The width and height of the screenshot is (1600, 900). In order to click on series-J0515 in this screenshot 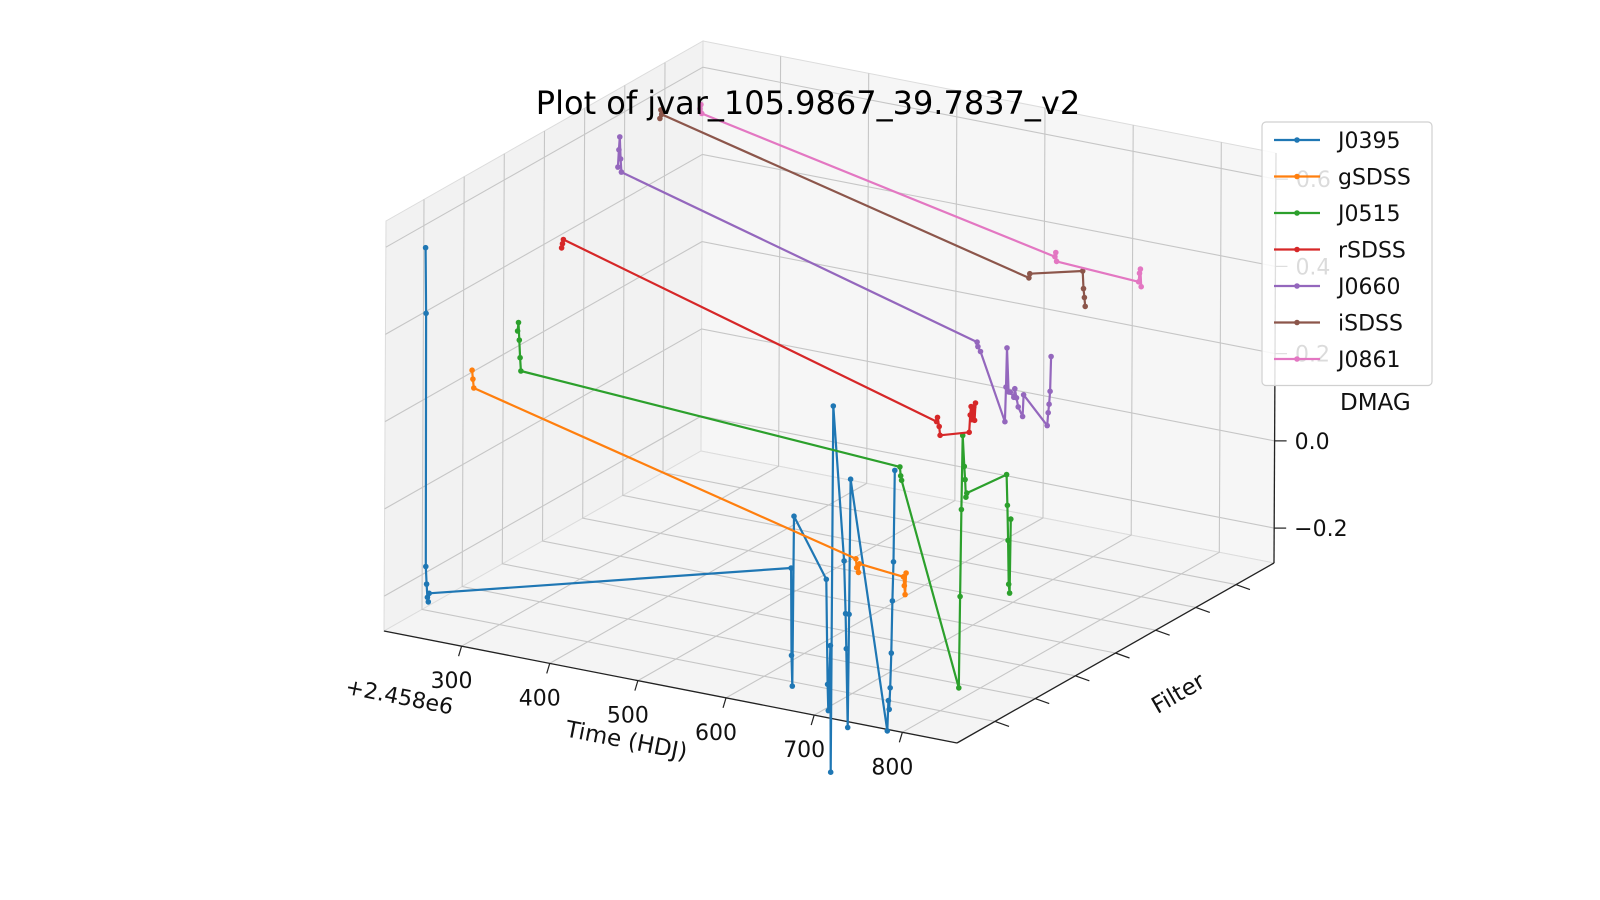, I will do `click(764, 505)`.